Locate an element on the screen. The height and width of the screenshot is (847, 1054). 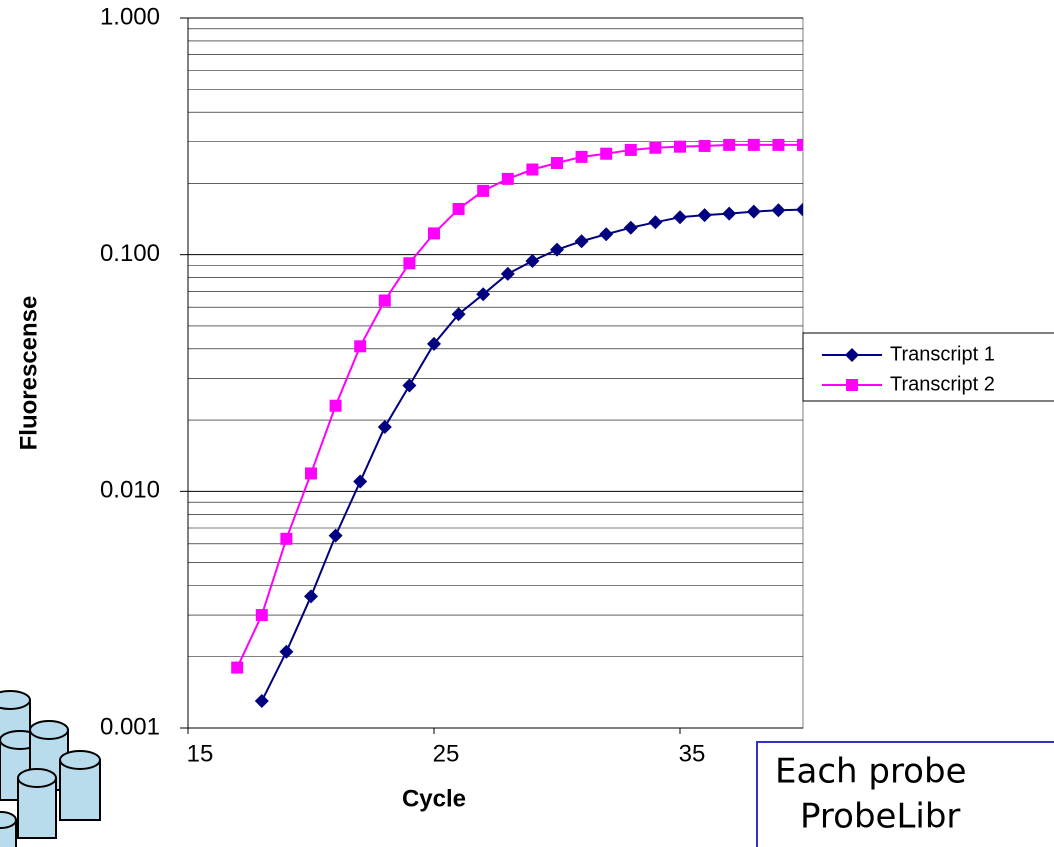
y-axis-title: Fluorescense is located at coordinates (28, 373).